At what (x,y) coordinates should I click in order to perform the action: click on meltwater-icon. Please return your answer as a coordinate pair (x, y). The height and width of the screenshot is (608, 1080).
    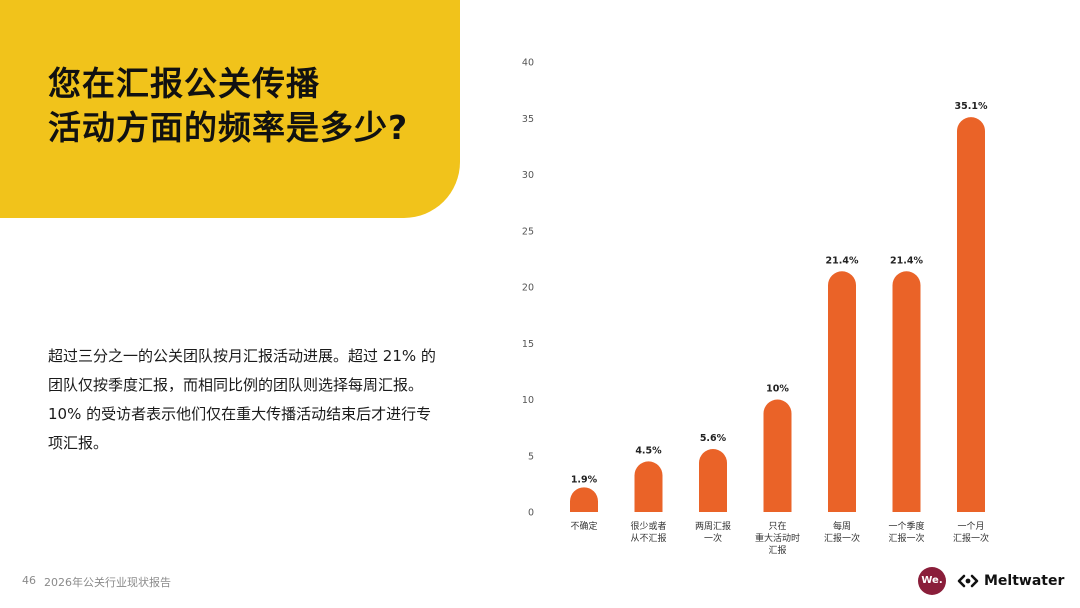
    Looking at the image, I should click on (968, 581).